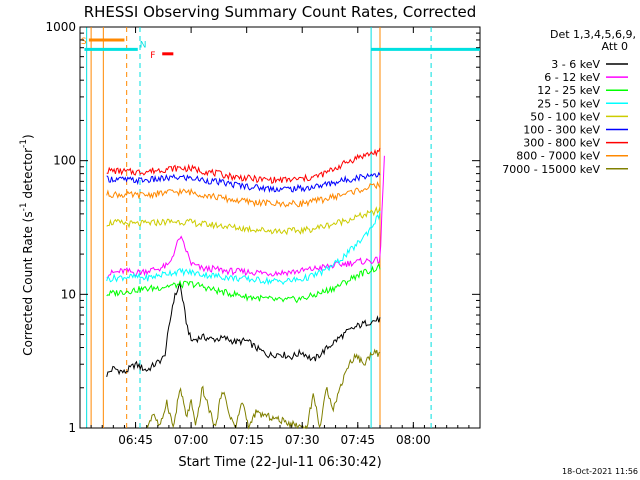 The height and width of the screenshot is (480, 640). I want to click on x-tick-label-4: 07:45, so click(357, 440).